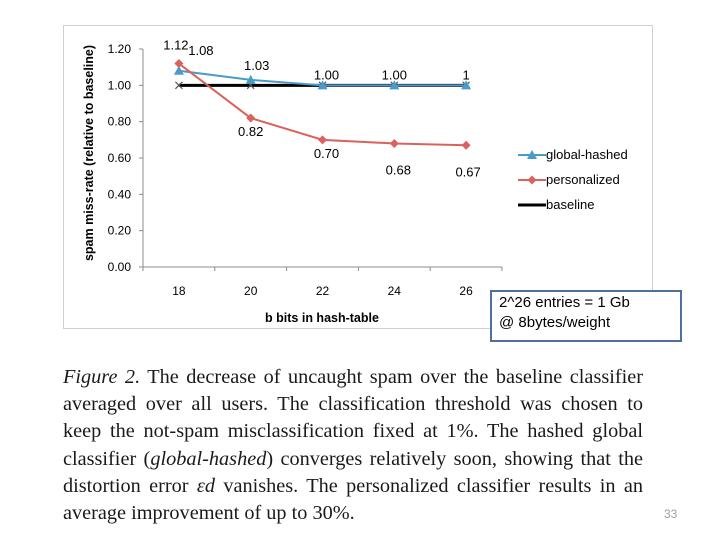 This screenshot has width=720, height=540. I want to click on data-label: 0.82, so click(250, 131).